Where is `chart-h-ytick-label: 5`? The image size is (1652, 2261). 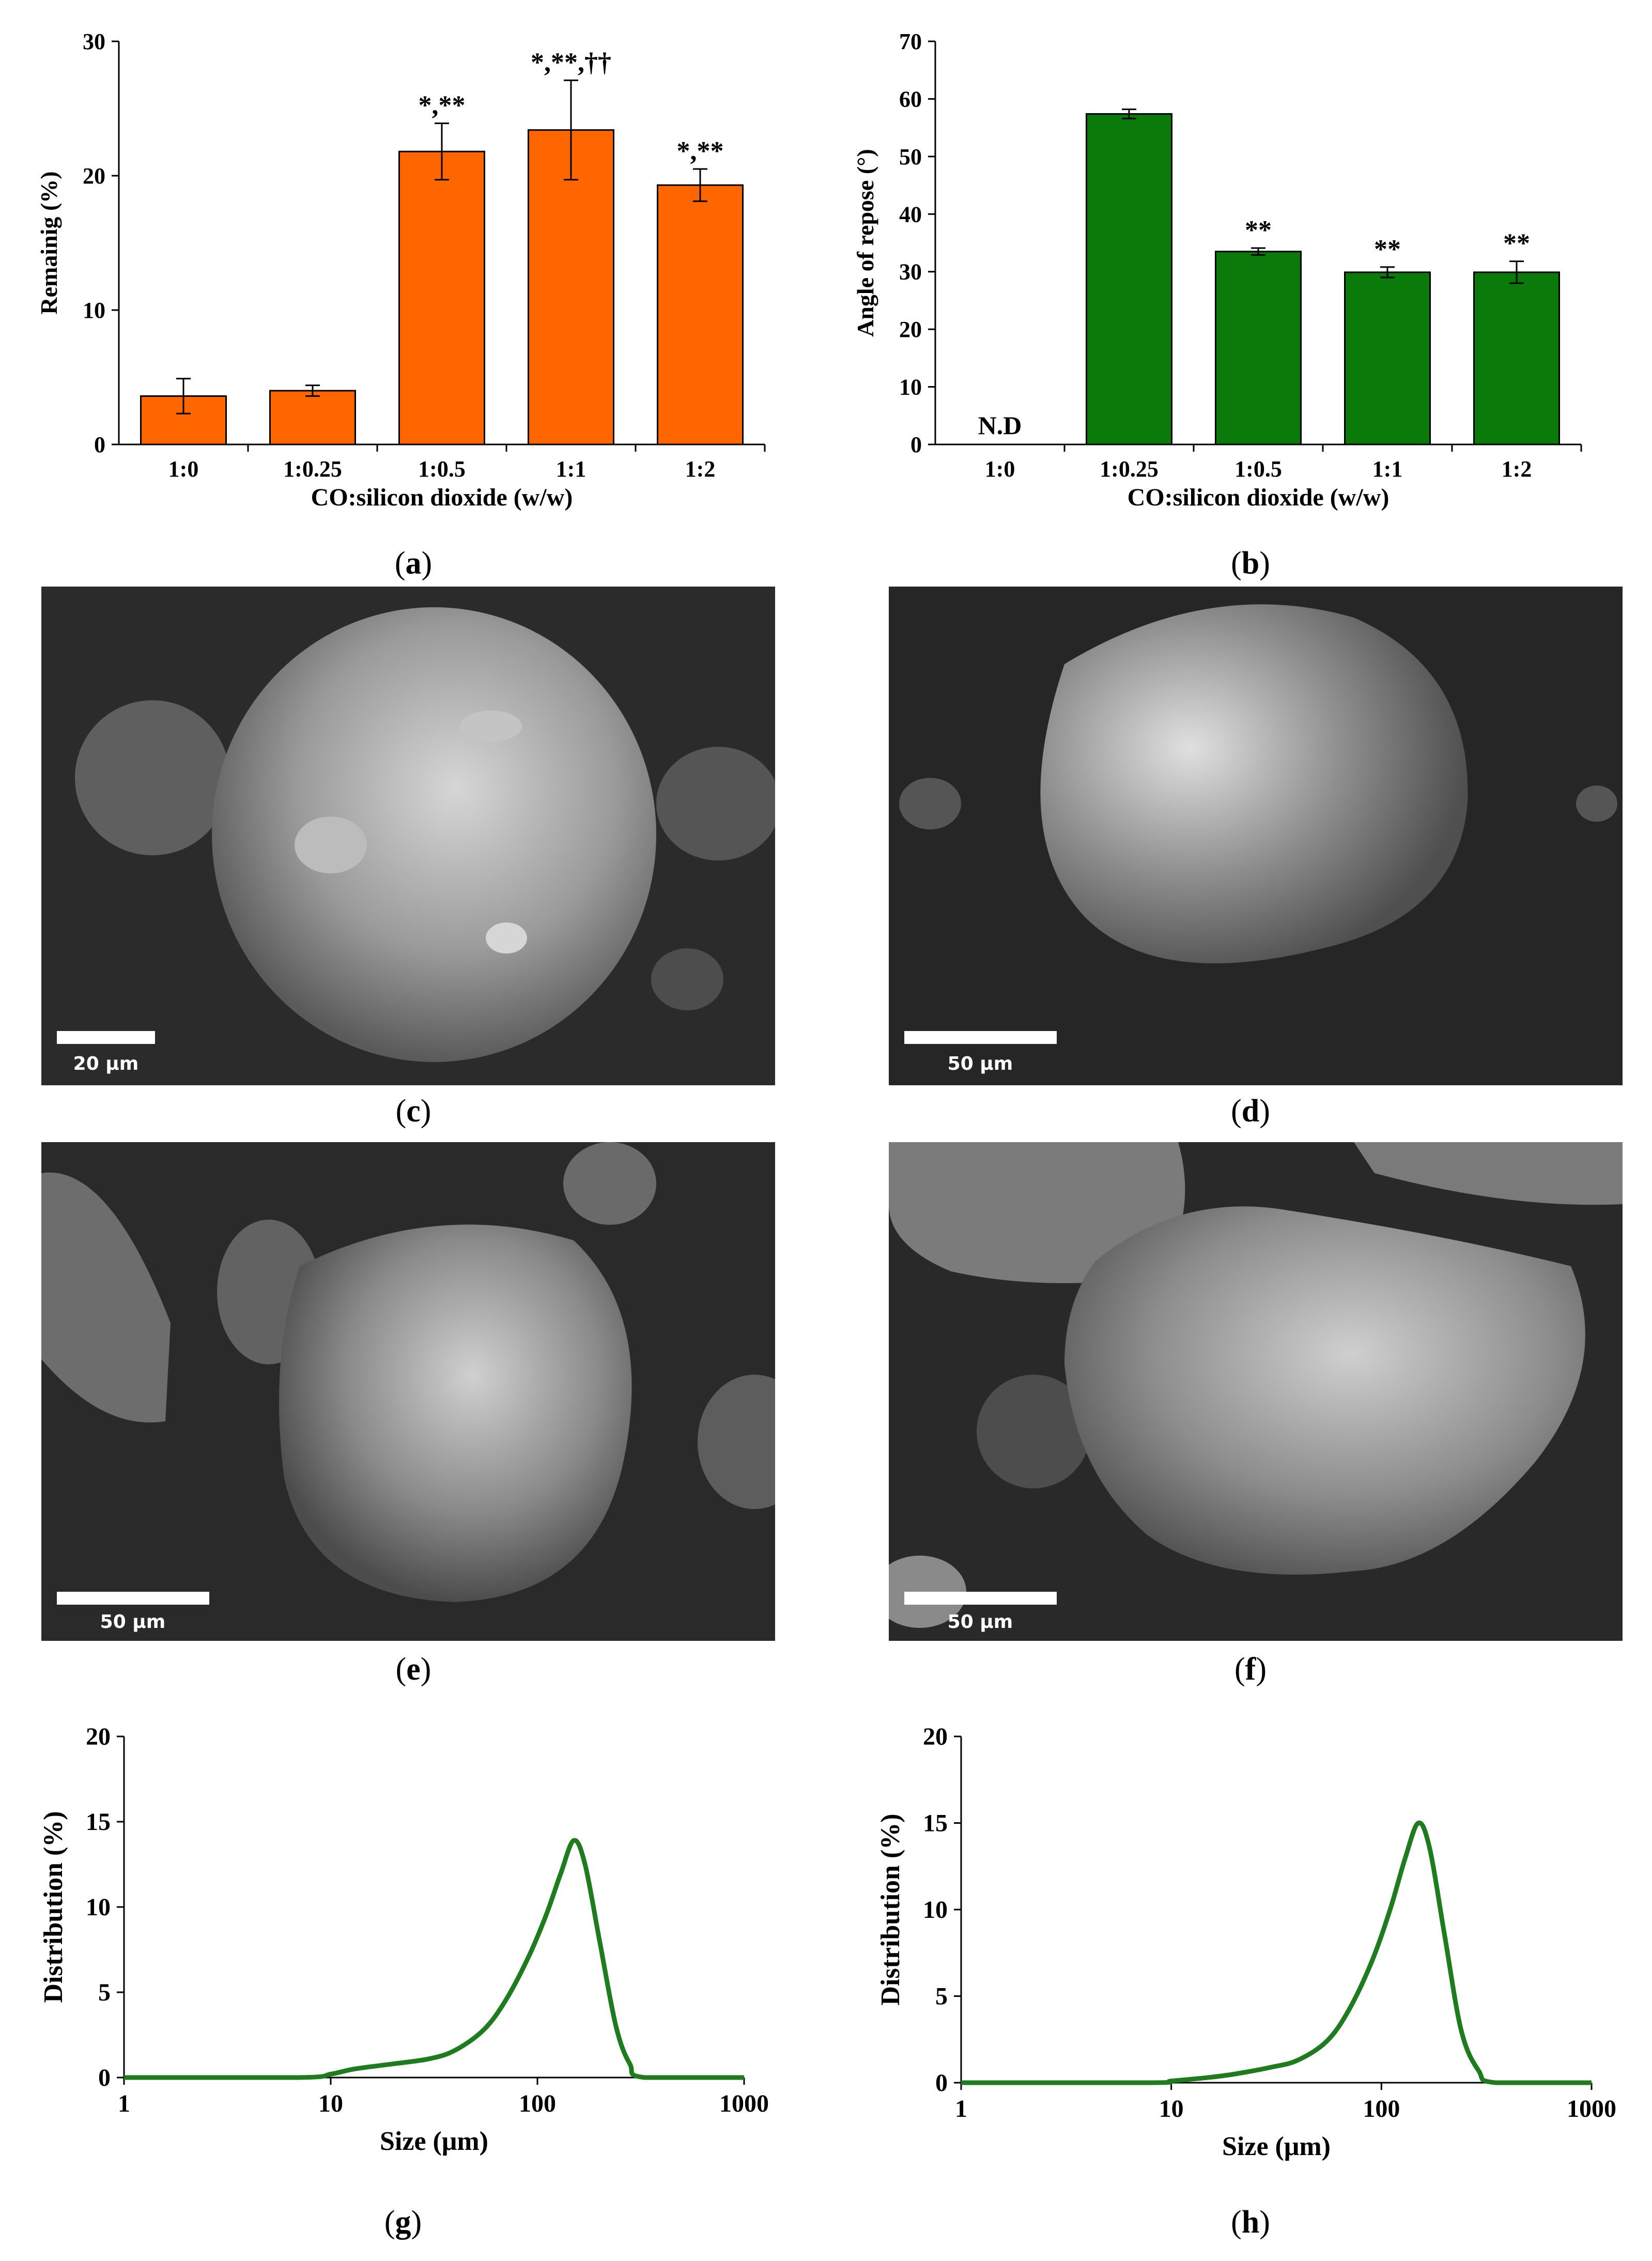
chart-h-ytick-label: 5 is located at coordinates (942, 1996).